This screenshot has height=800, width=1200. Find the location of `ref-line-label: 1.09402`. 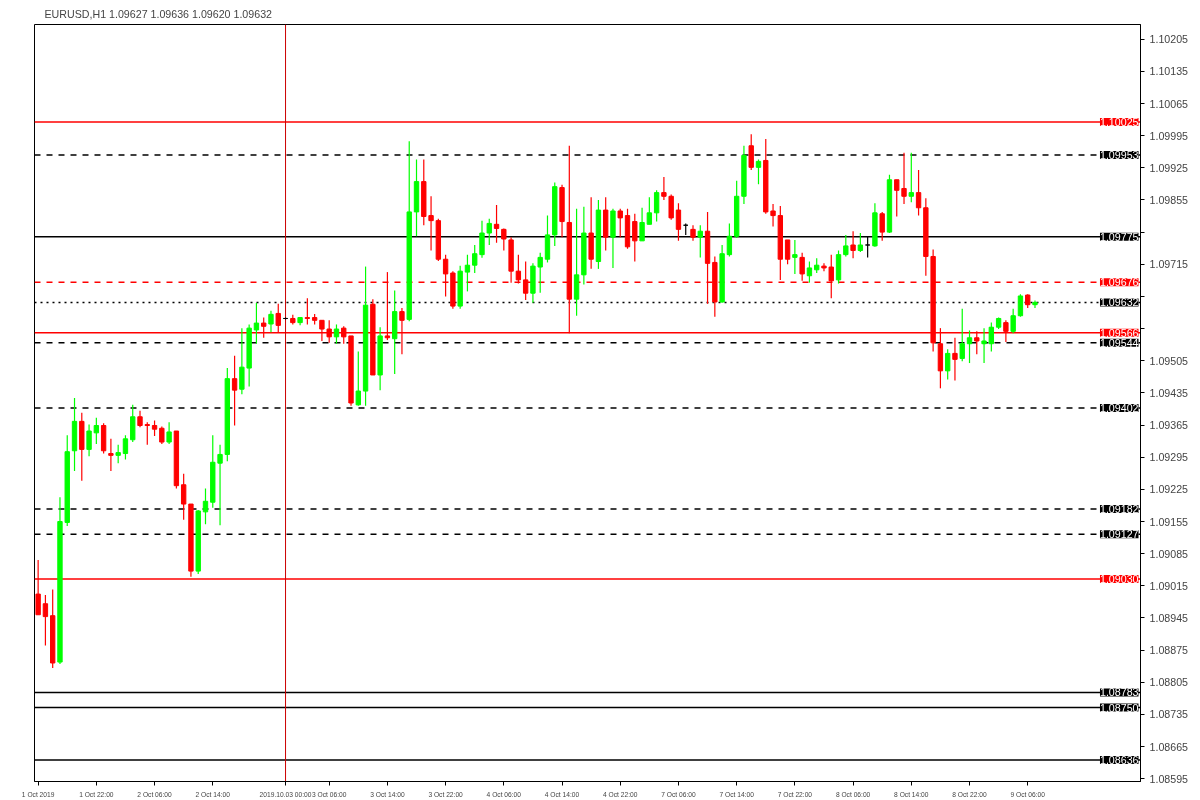

ref-line-label: 1.09402 is located at coordinates (1119, 408).